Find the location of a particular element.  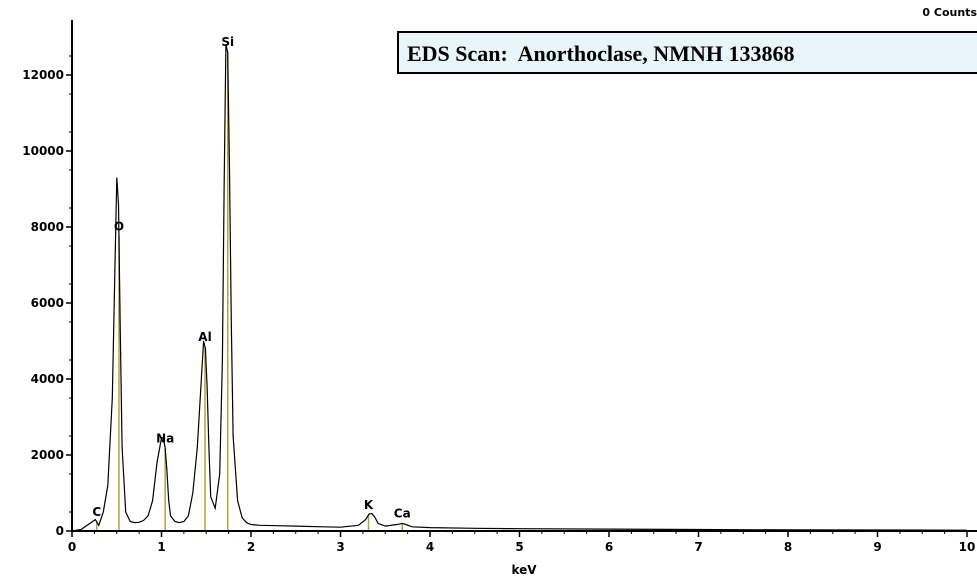

x-tick-label: 10 is located at coordinates (967, 547).